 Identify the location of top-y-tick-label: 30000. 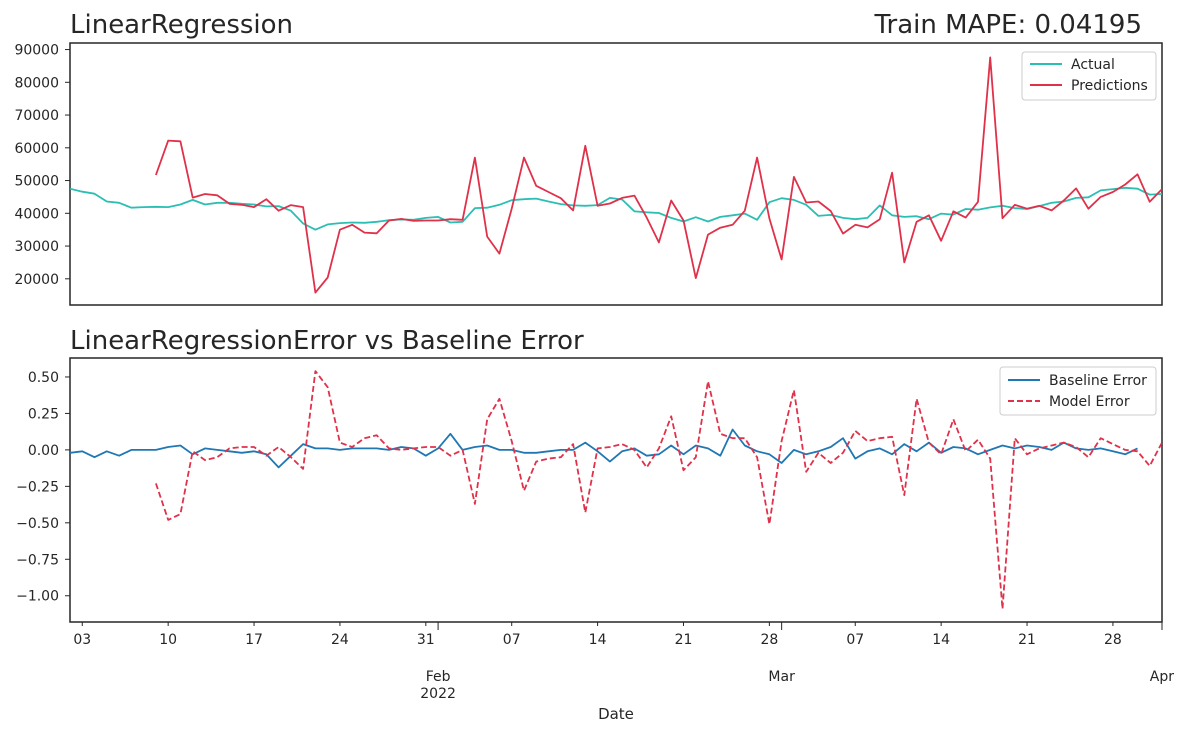
(36, 247).